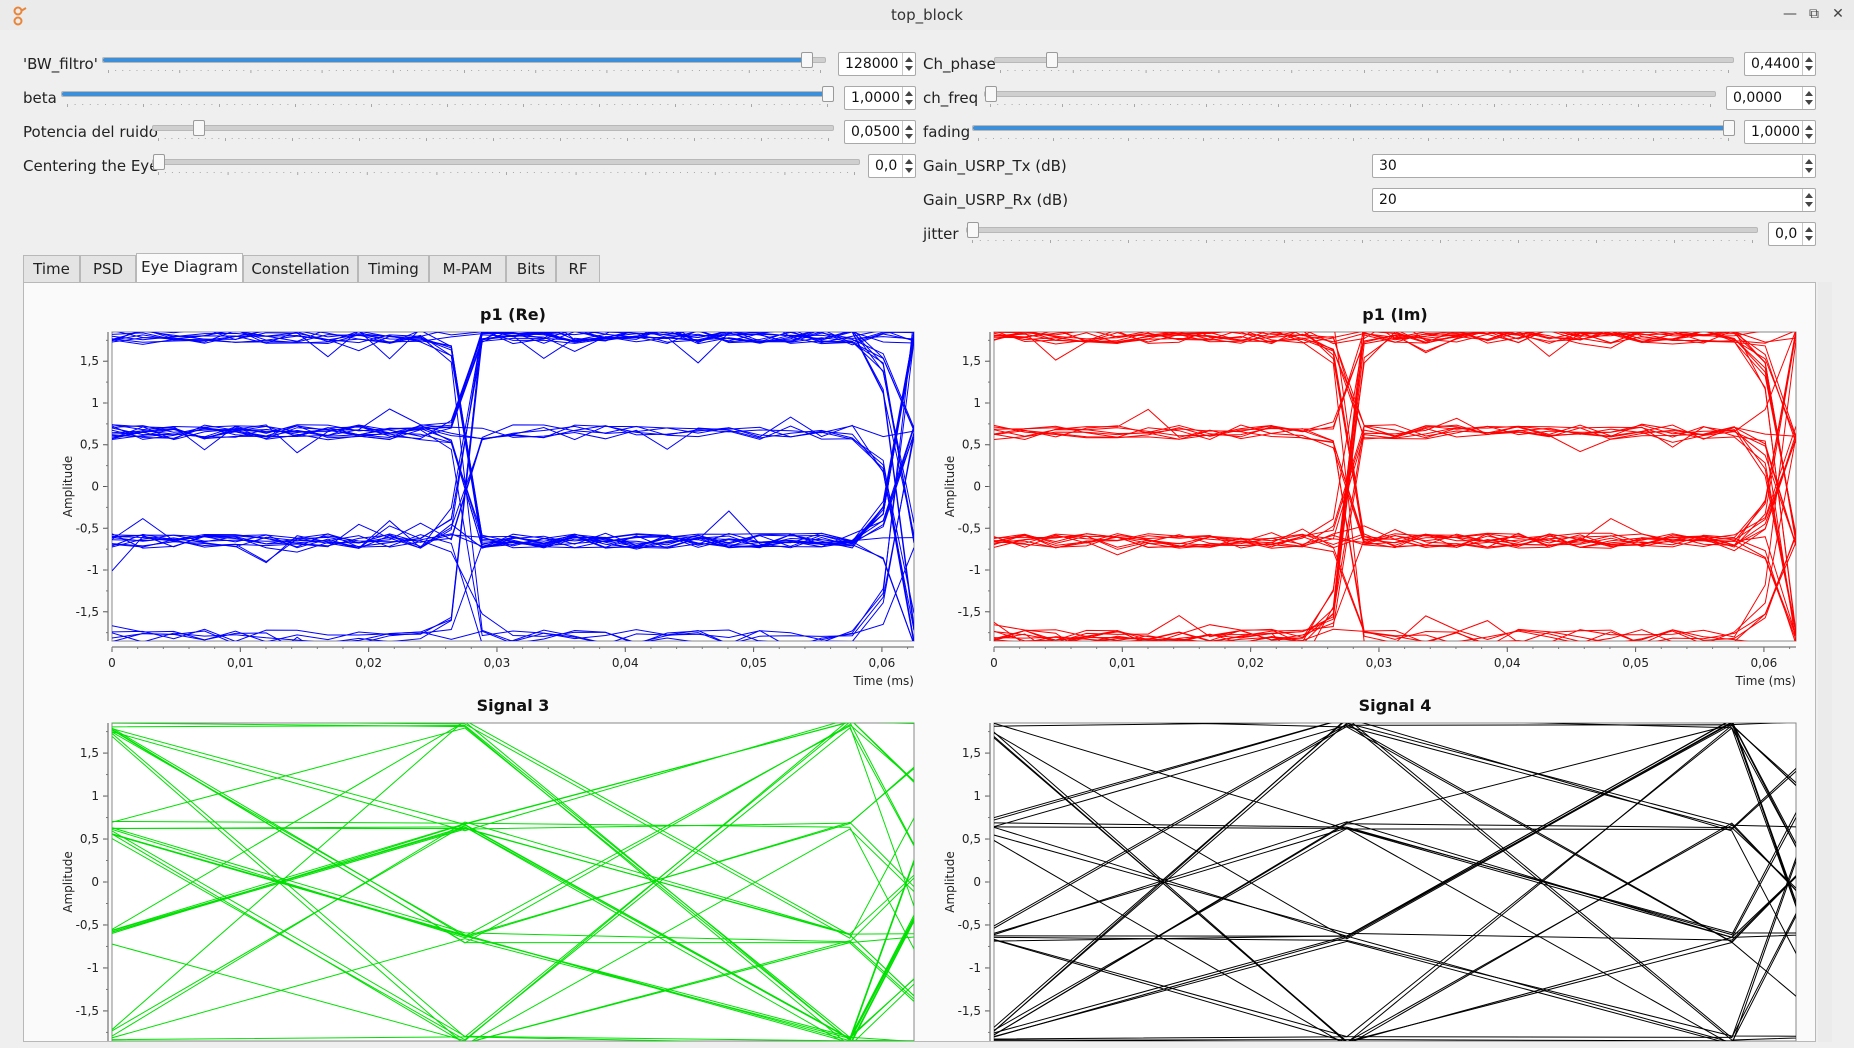  I want to click on tab-rf: RF, so click(578, 268).